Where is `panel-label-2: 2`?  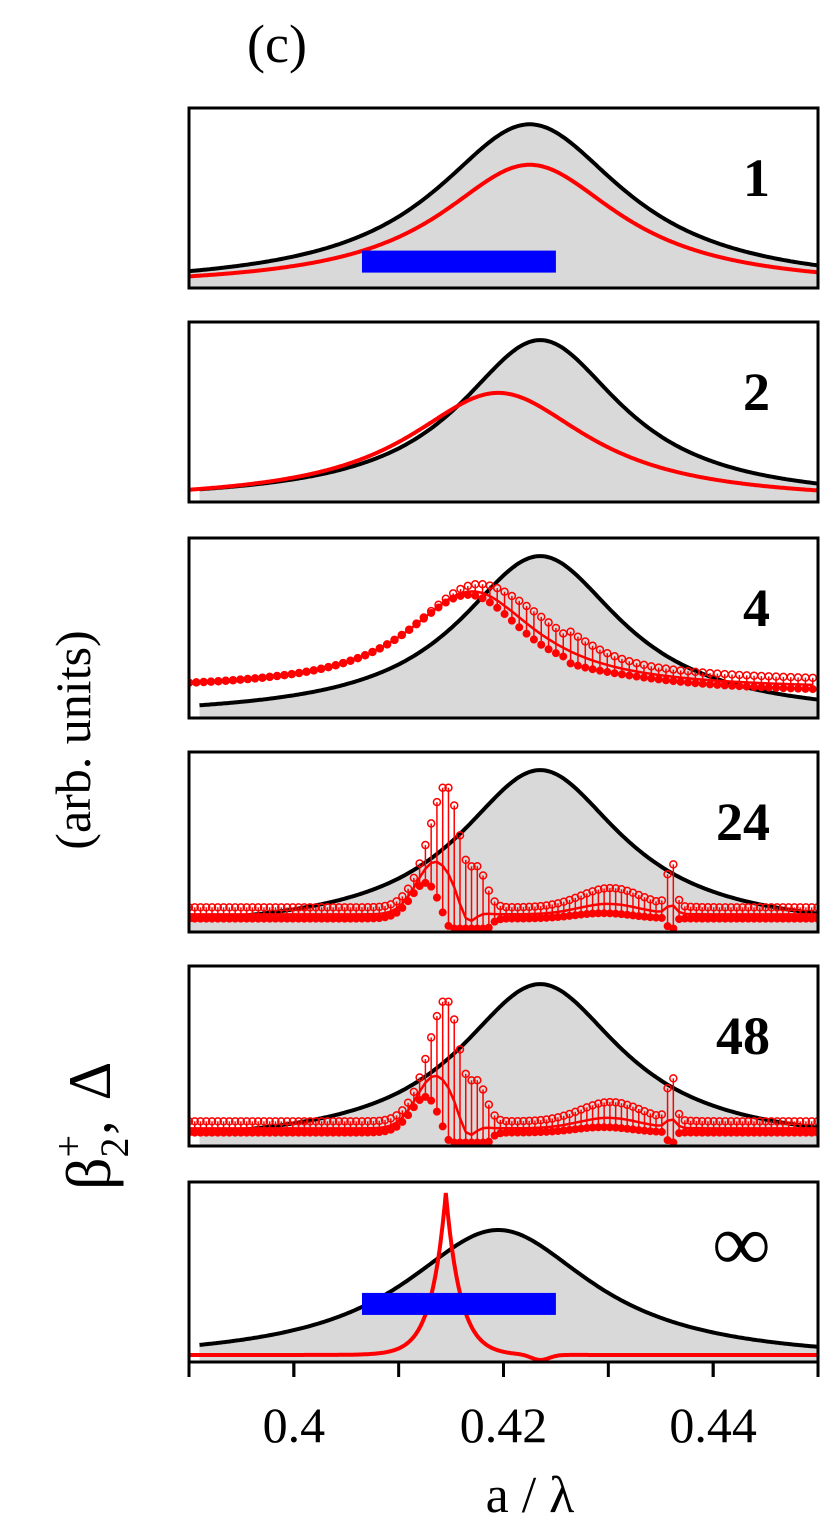
panel-label-2: 2 is located at coordinates (756, 392).